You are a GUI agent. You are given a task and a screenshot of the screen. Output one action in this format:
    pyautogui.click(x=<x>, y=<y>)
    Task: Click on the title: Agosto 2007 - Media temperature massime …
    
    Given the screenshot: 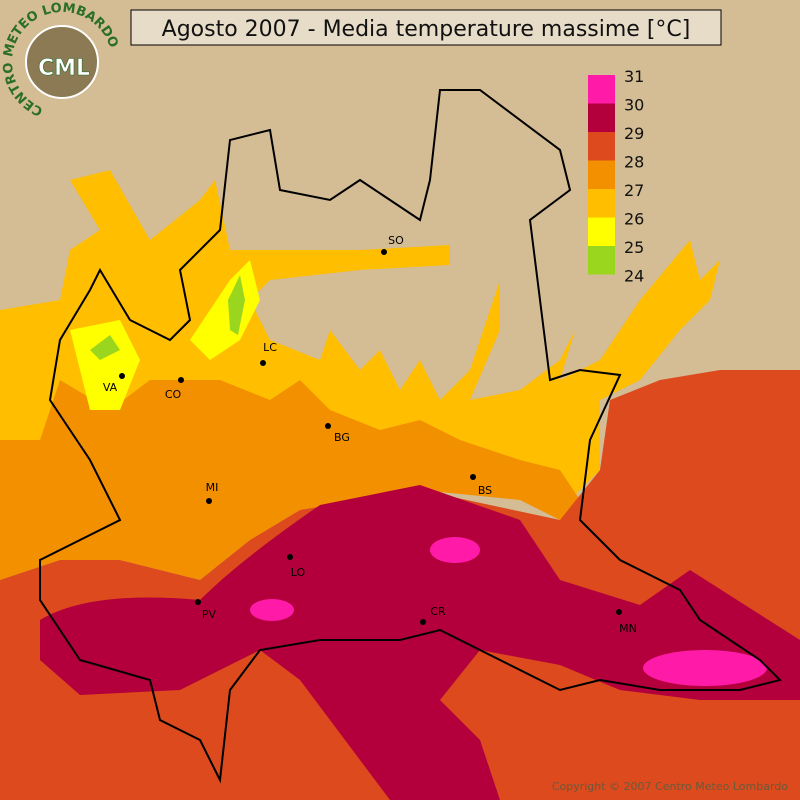 What is the action you would take?
    pyautogui.click(x=426, y=29)
    